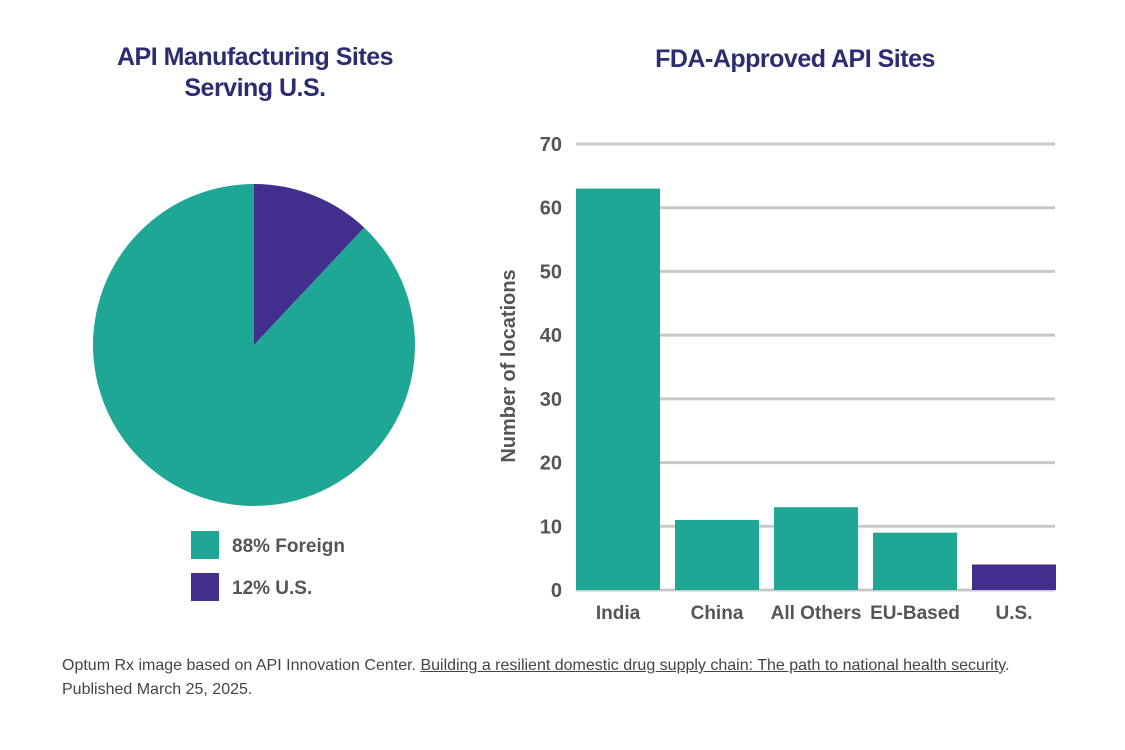  I want to click on x-tick-label: All Others, so click(816, 613).